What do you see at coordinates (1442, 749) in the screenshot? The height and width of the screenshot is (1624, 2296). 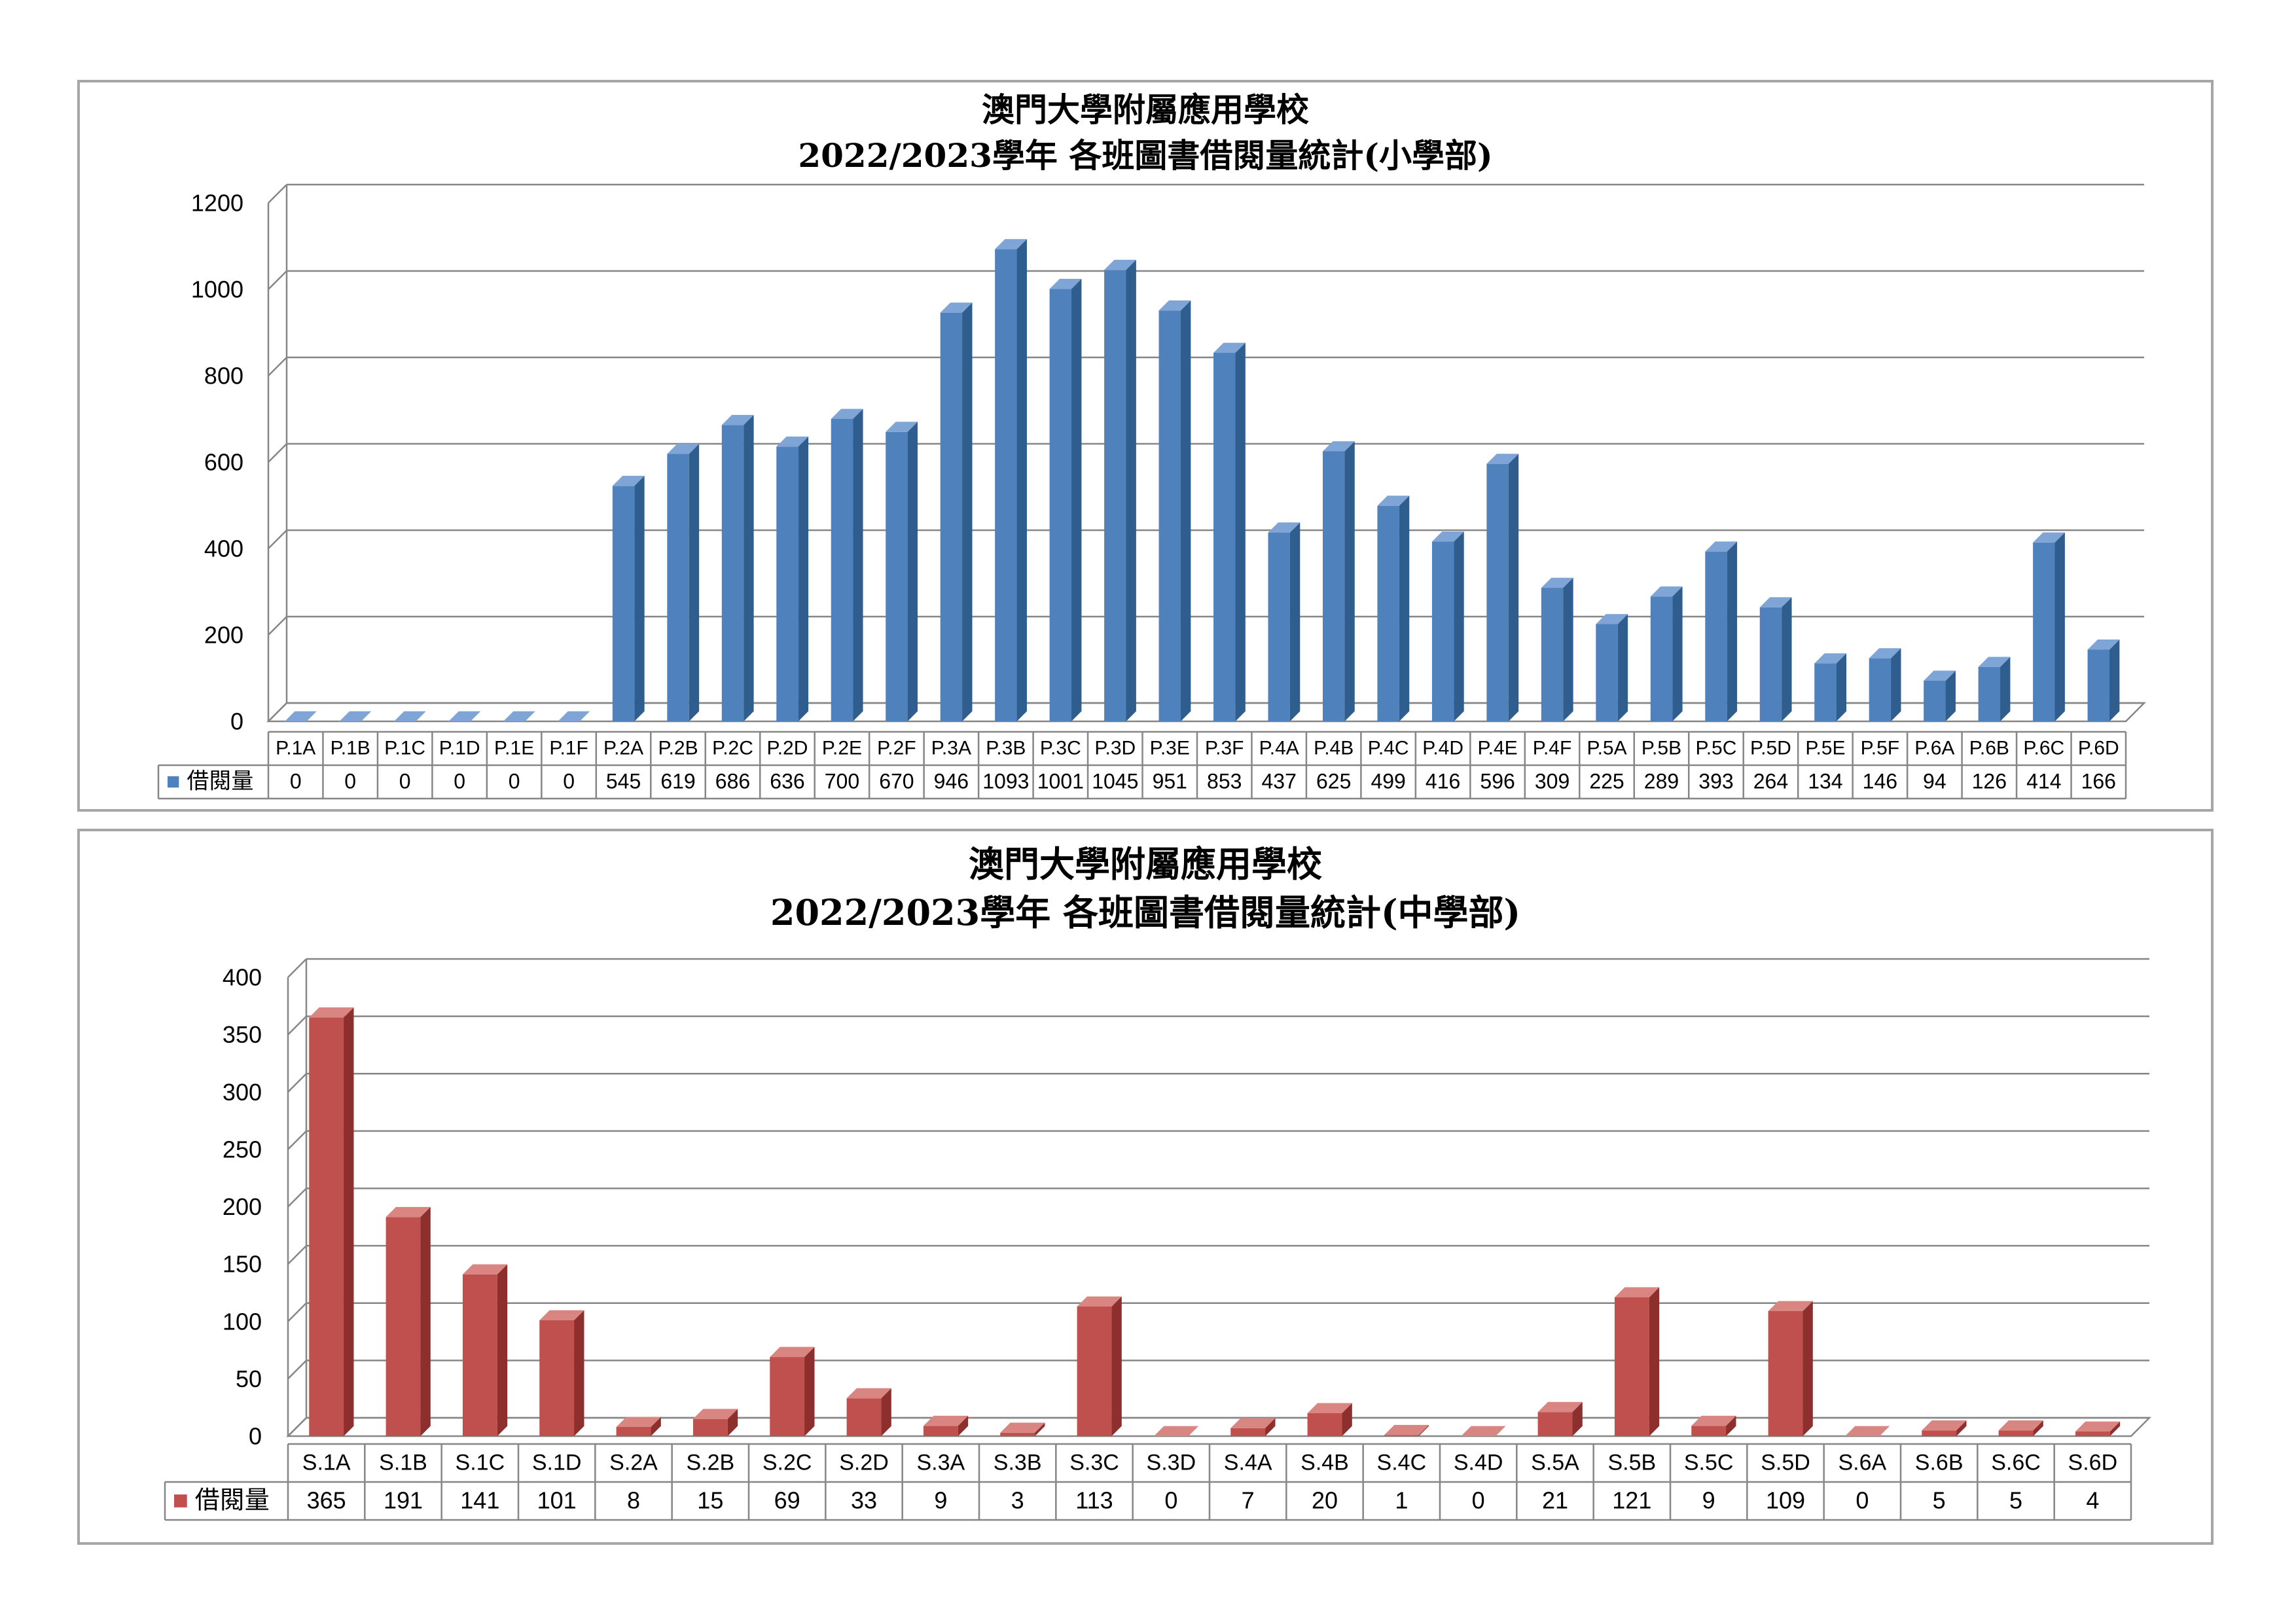 I see `x-tick-label: P.4D` at bounding box center [1442, 749].